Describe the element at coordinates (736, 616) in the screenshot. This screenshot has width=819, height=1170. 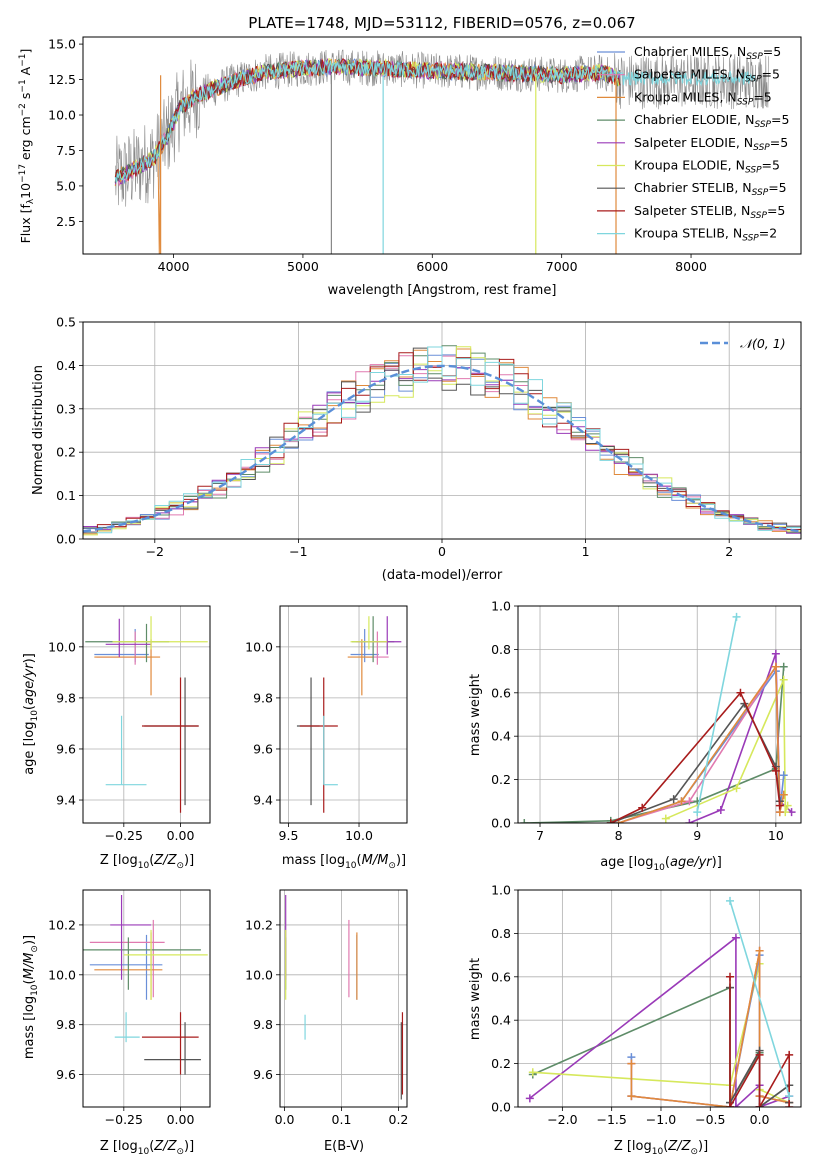
I see `weight-marker-kroupa_stelib` at that location.